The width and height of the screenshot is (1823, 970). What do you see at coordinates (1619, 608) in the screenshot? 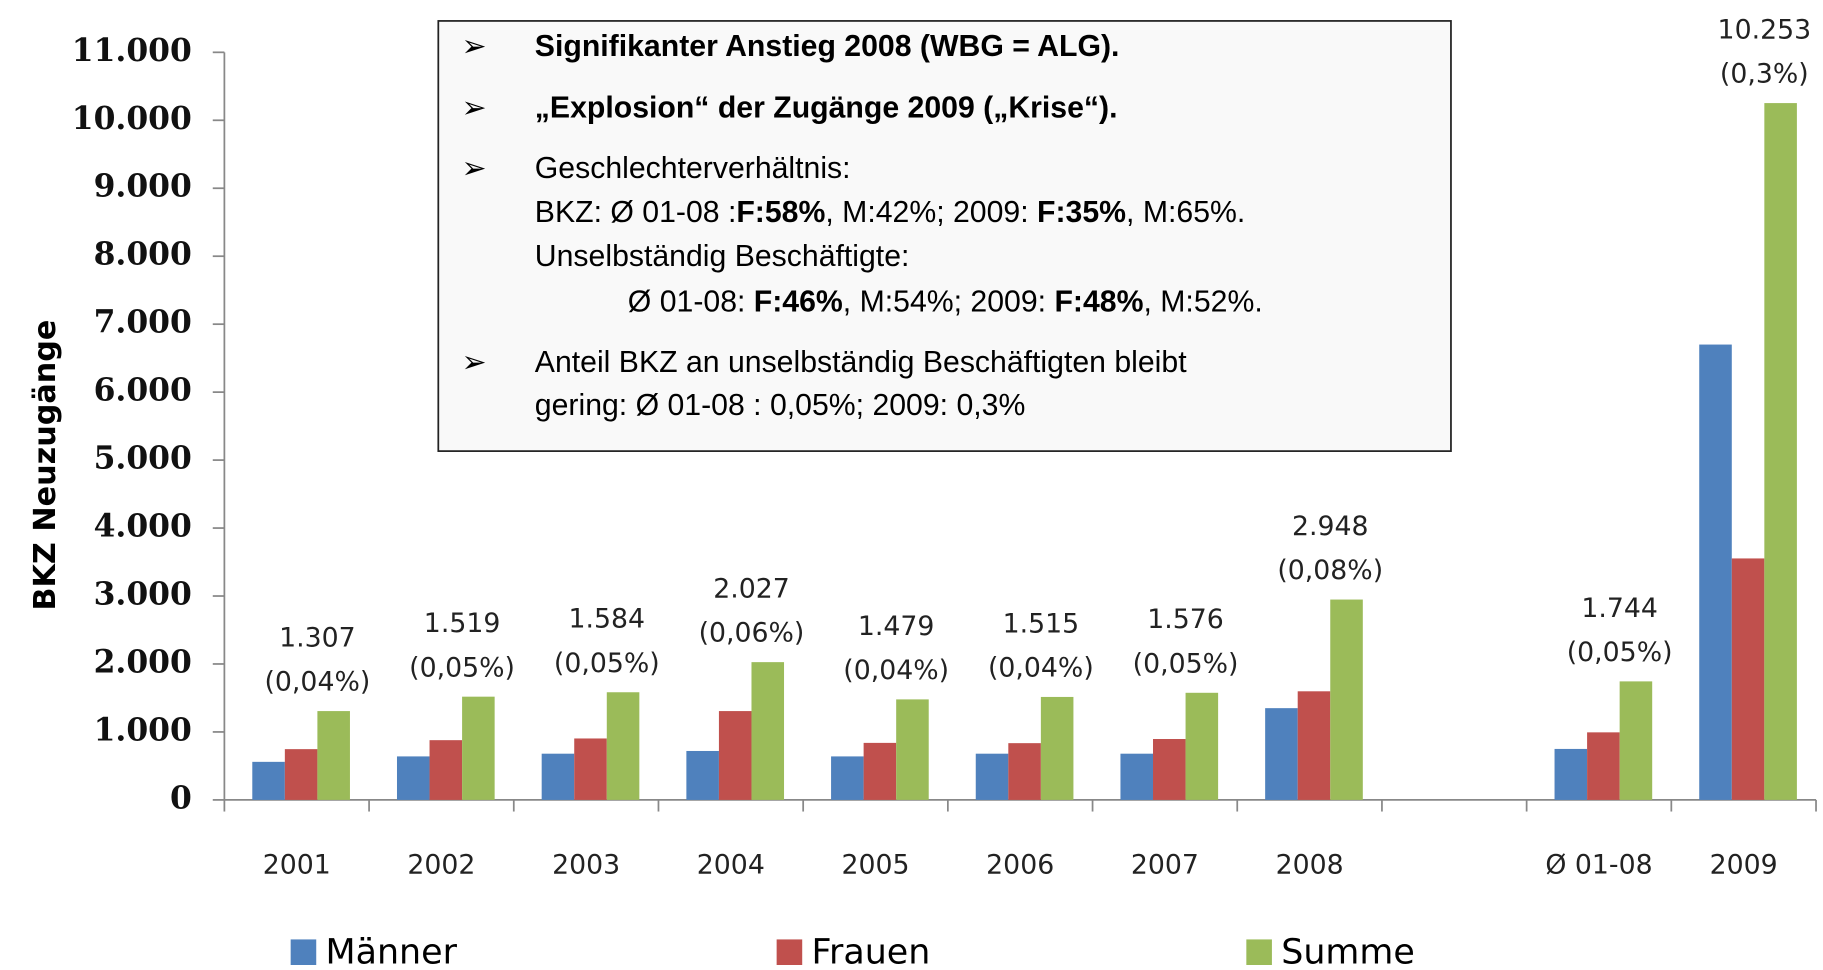
I see `data-label: 1.744` at bounding box center [1619, 608].